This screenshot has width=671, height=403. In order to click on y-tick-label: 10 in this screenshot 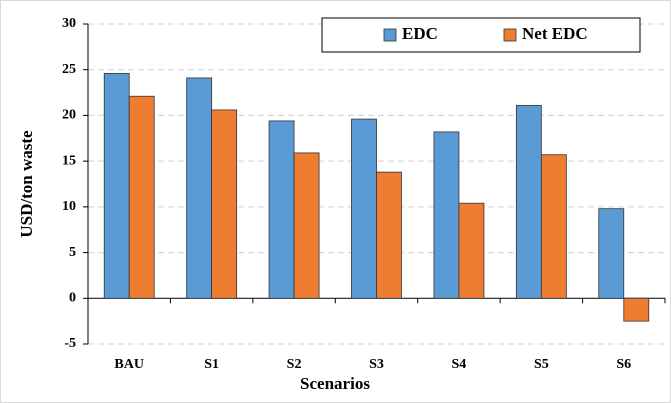, I will do `click(69, 206)`.